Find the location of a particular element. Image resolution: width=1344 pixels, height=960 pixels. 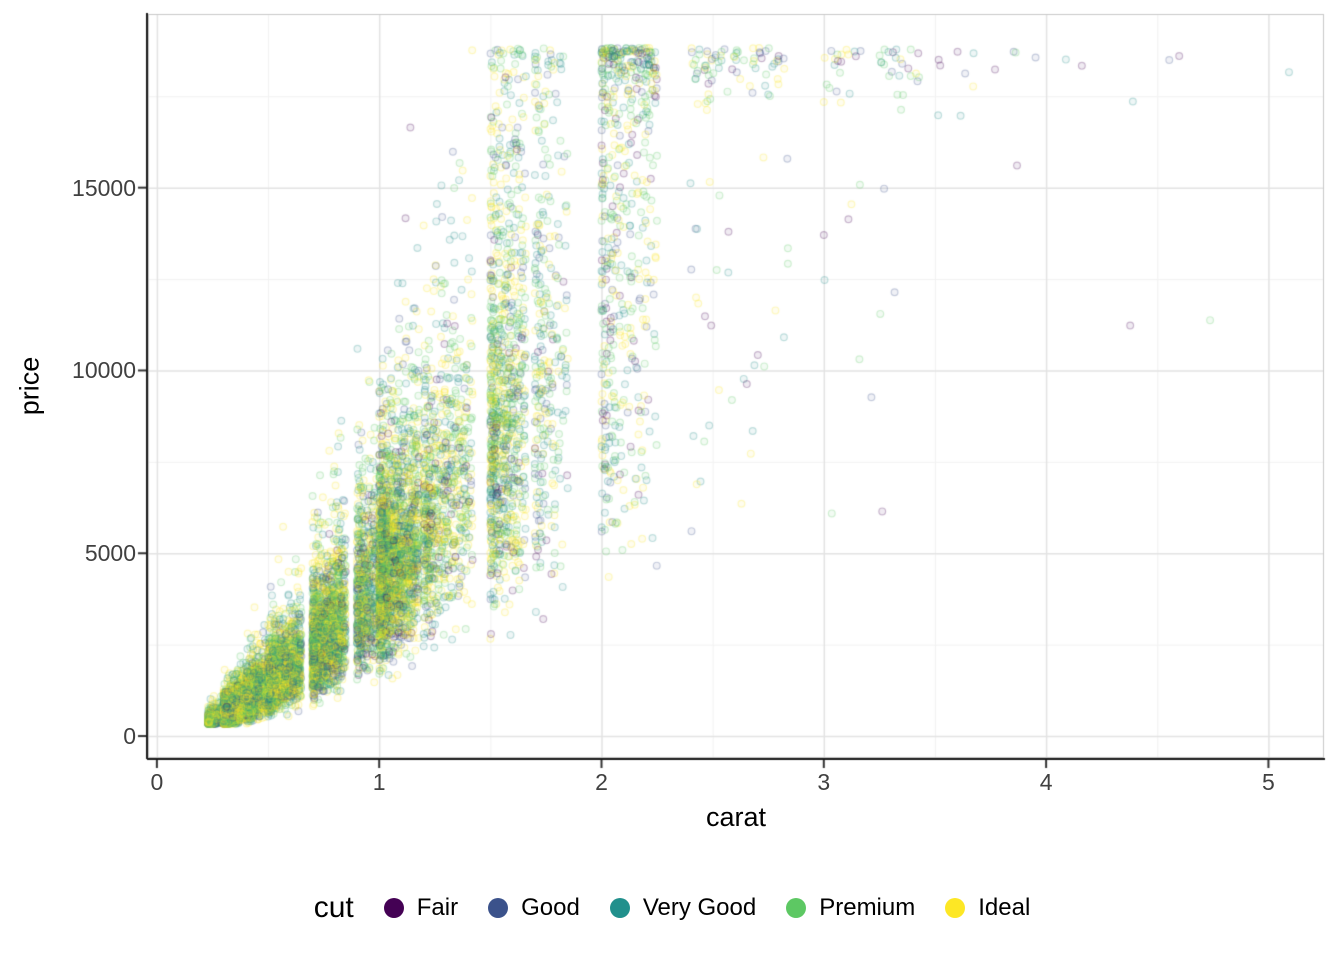

legend-label-good: Good is located at coordinates (550, 907).